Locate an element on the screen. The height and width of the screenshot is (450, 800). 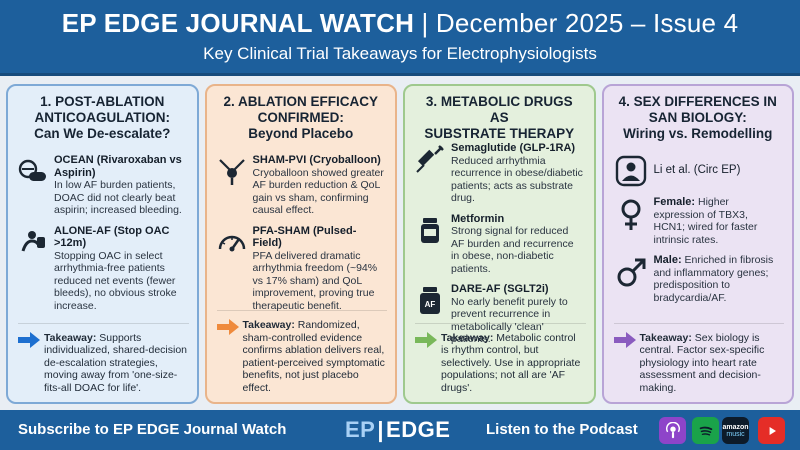
female-symbol-icon is located at coordinates (631, 222).